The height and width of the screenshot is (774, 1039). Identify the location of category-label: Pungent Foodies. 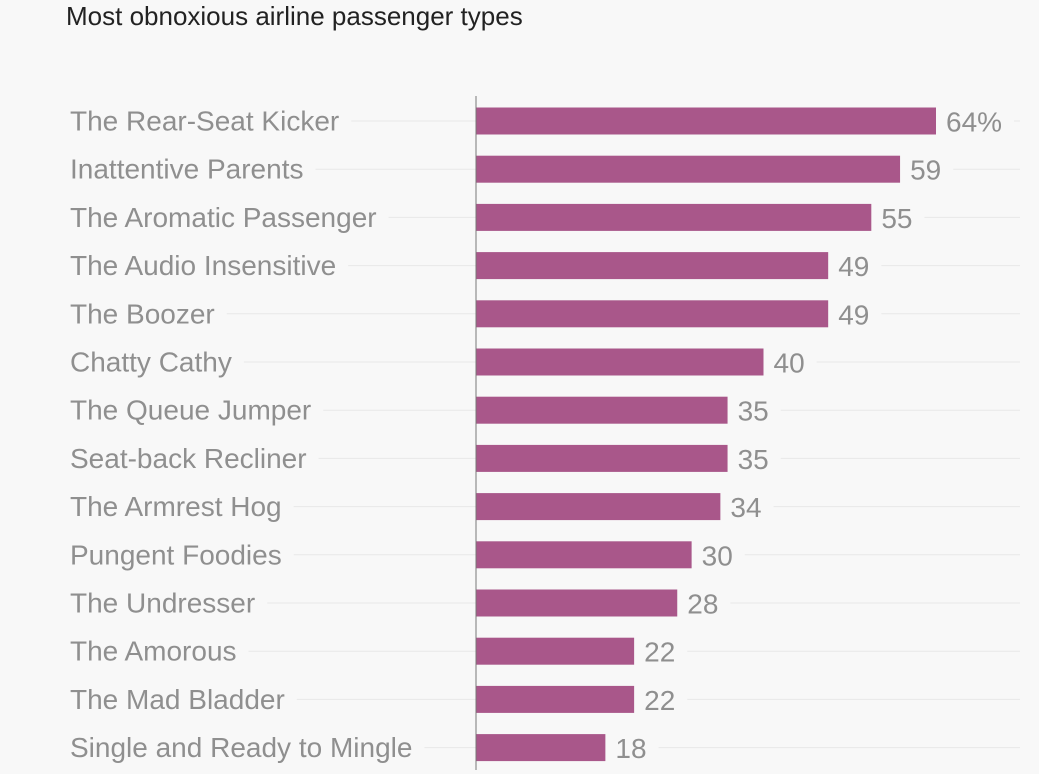
(176, 554).